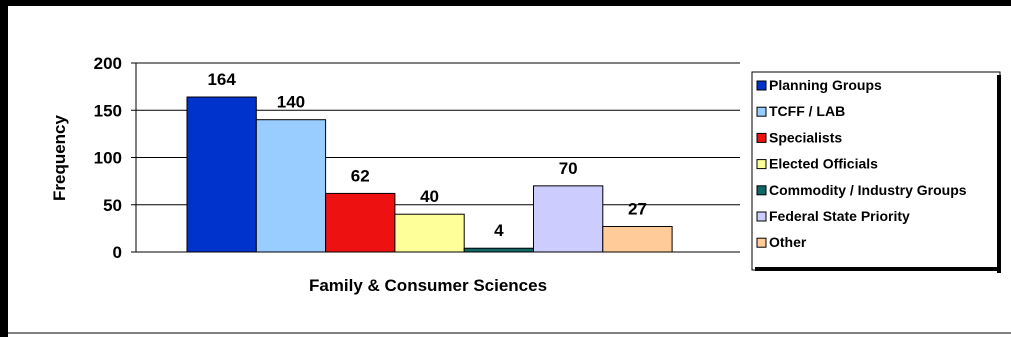 The width and height of the screenshot is (1011, 337). What do you see at coordinates (291, 102) in the screenshot?
I see `data-label: 140` at bounding box center [291, 102].